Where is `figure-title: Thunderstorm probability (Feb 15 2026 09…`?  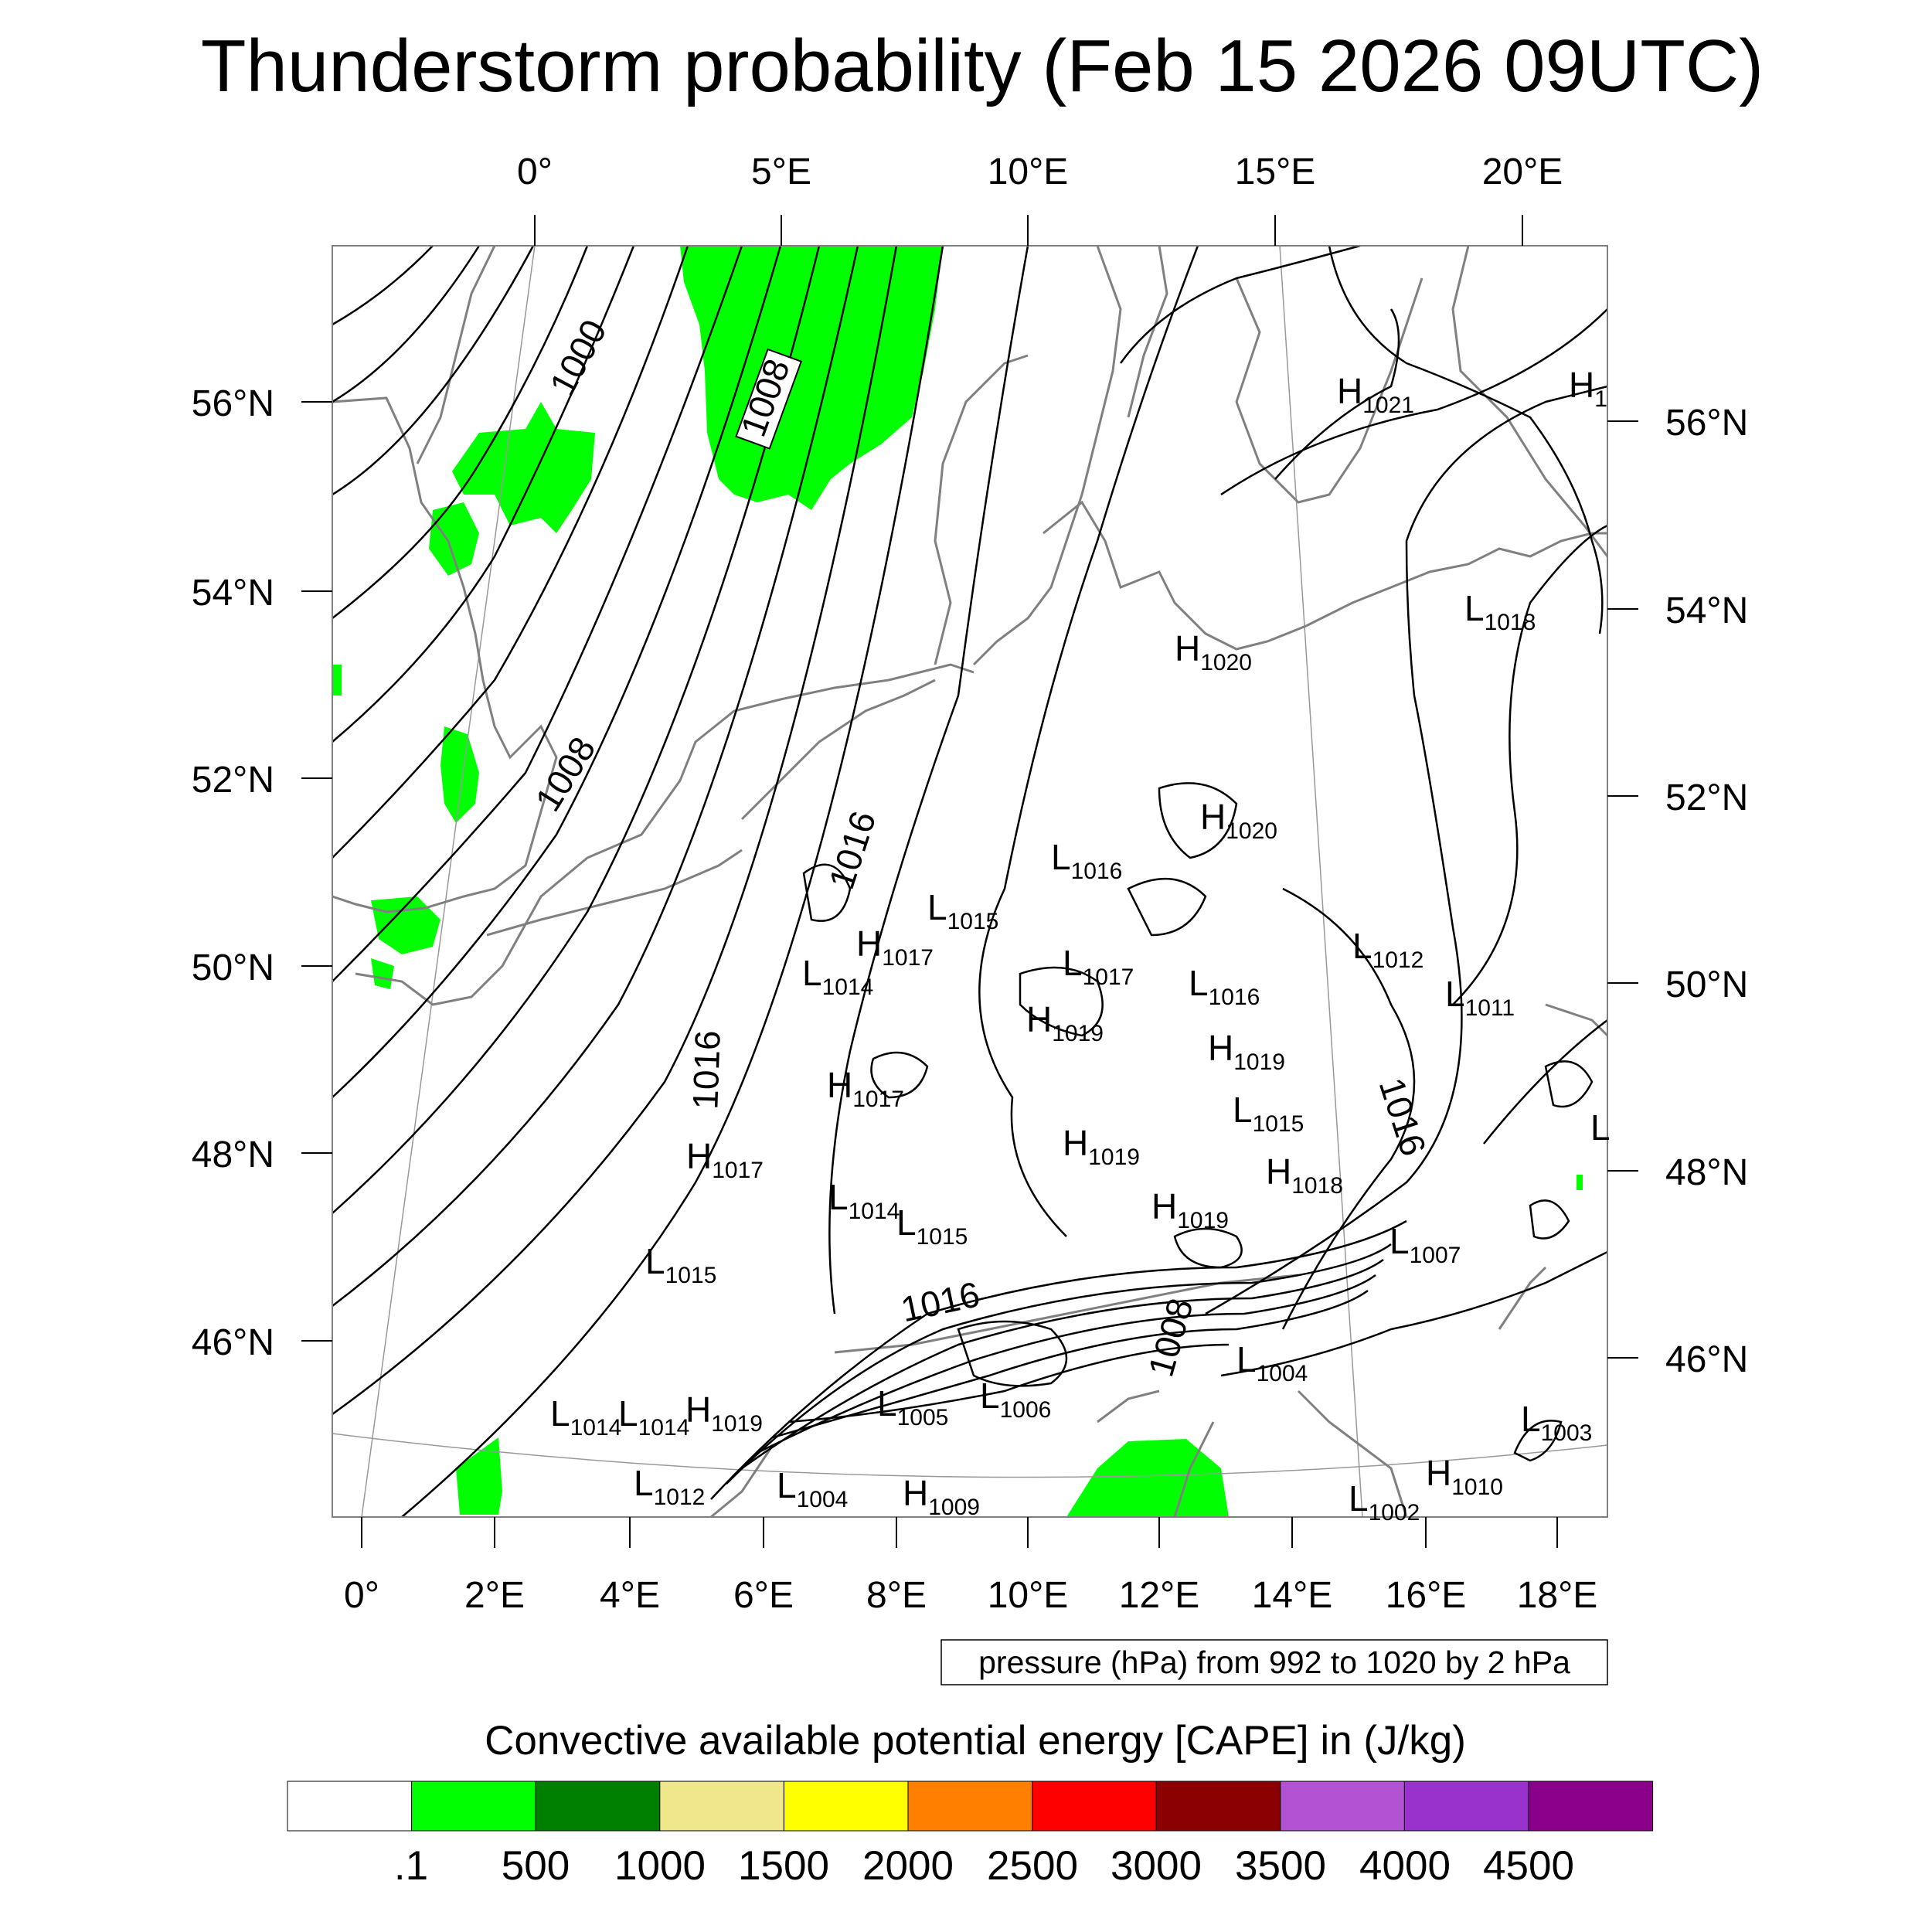 figure-title: Thunderstorm probability (Feb 15 2026 09… is located at coordinates (983, 66).